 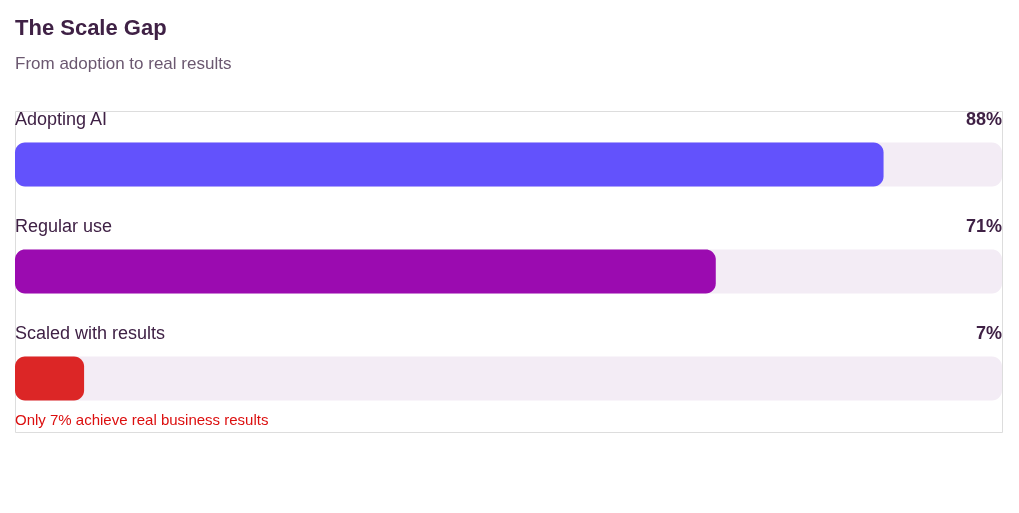 What do you see at coordinates (91, 27) in the screenshot?
I see `chart-title: The Scale Gap` at bounding box center [91, 27].